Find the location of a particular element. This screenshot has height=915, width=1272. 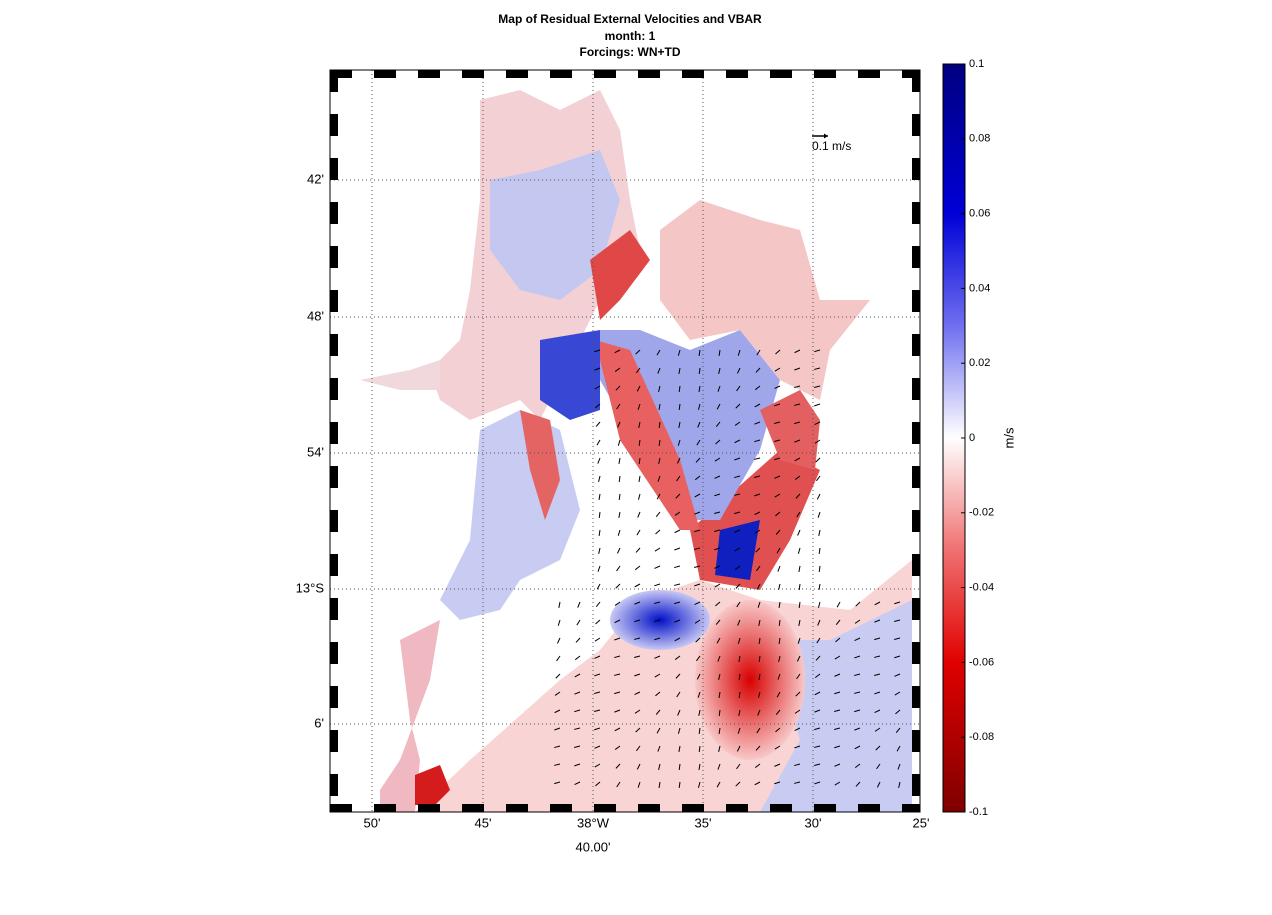

colorbar-tick-label: -0.1 is located at coordinates (978, 812).